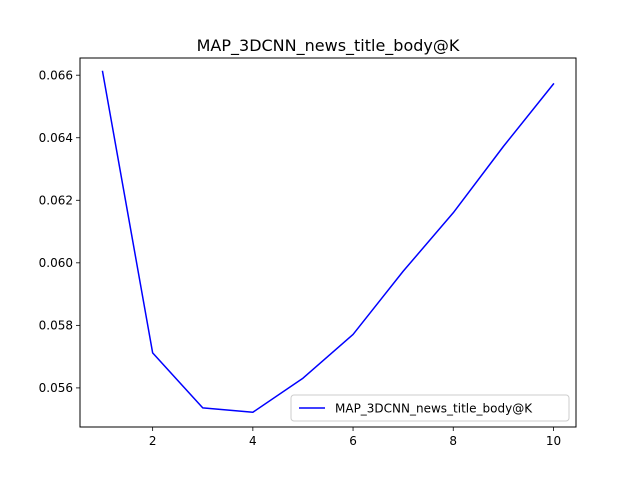 The width and height of the screenshot is (640, 480). What do you see at coordinates (453, 441) in the screenshot?
I see `x-tick-label: 8` at bounding box center [453, 441].